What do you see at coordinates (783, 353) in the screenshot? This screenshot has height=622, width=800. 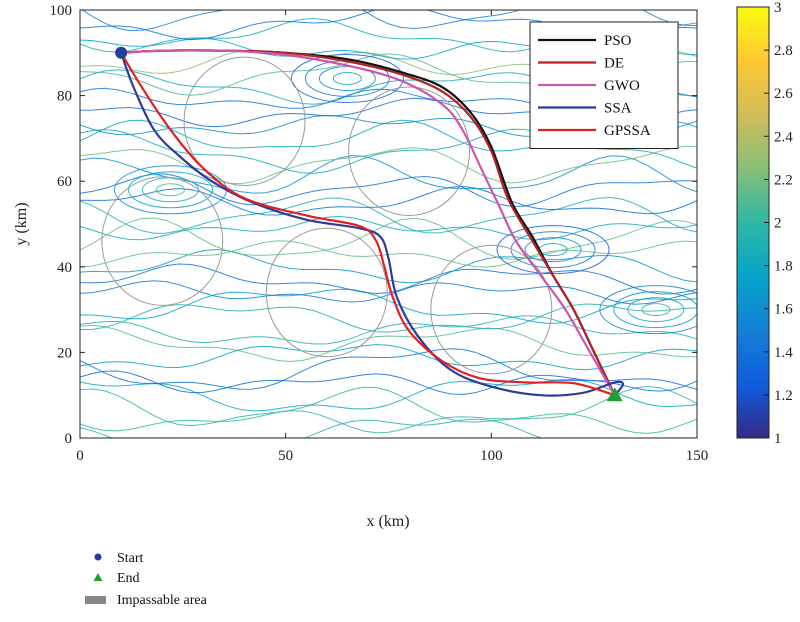 I see `colorbar-tick-label: 1.4` at bounding box center [783, 353].